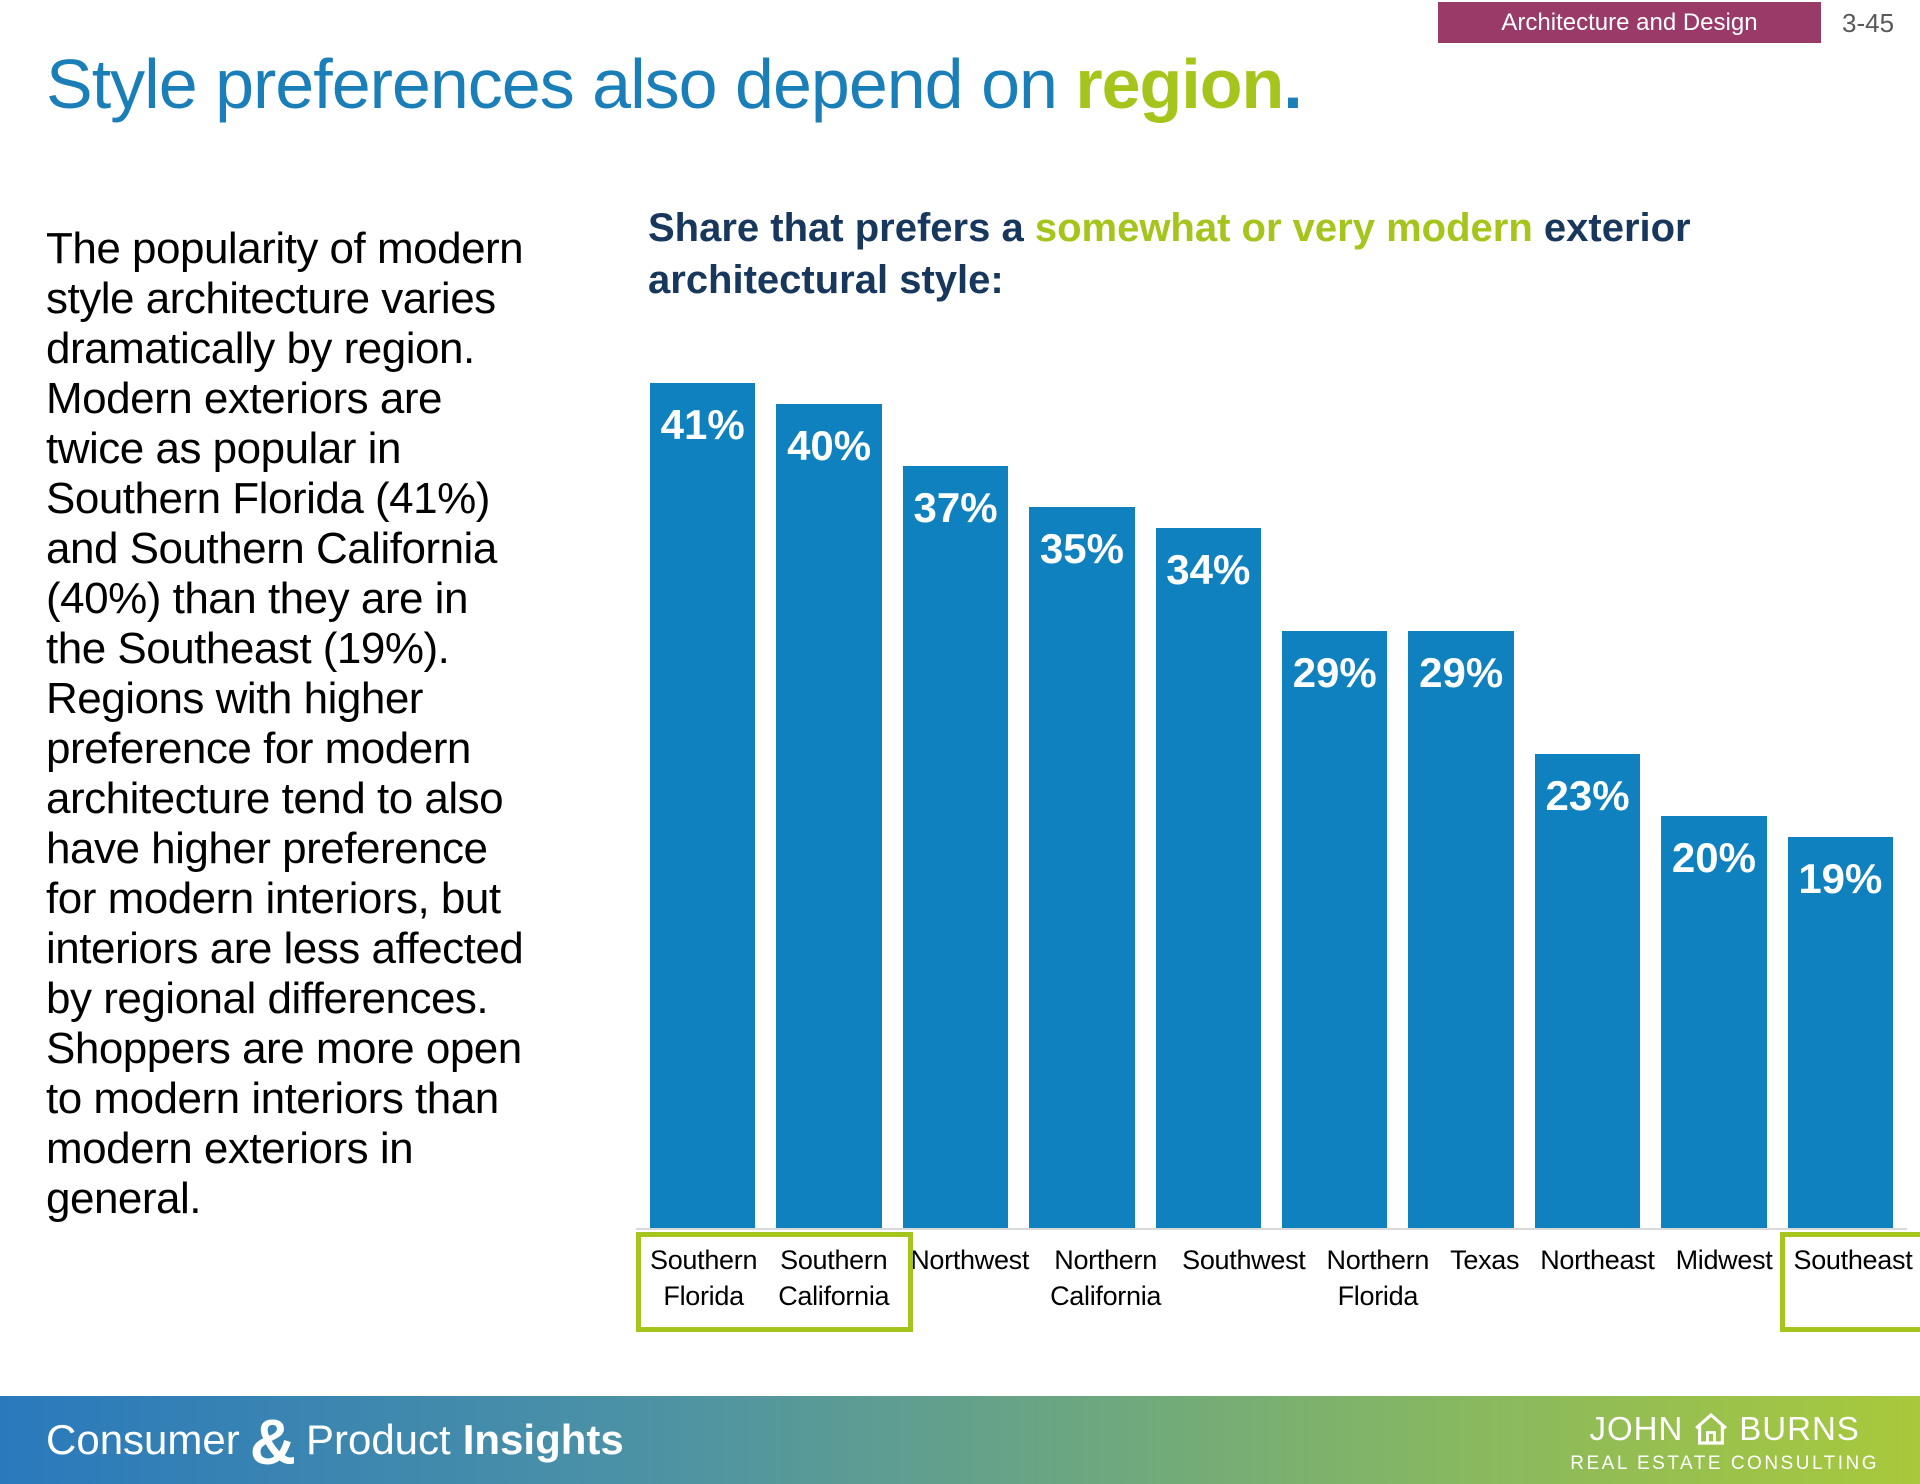 Image resolution: width=1920 pixels, height=1484 pixels. I want to click on x-axis-label-cell: Southeast, so click(1853, 1260).